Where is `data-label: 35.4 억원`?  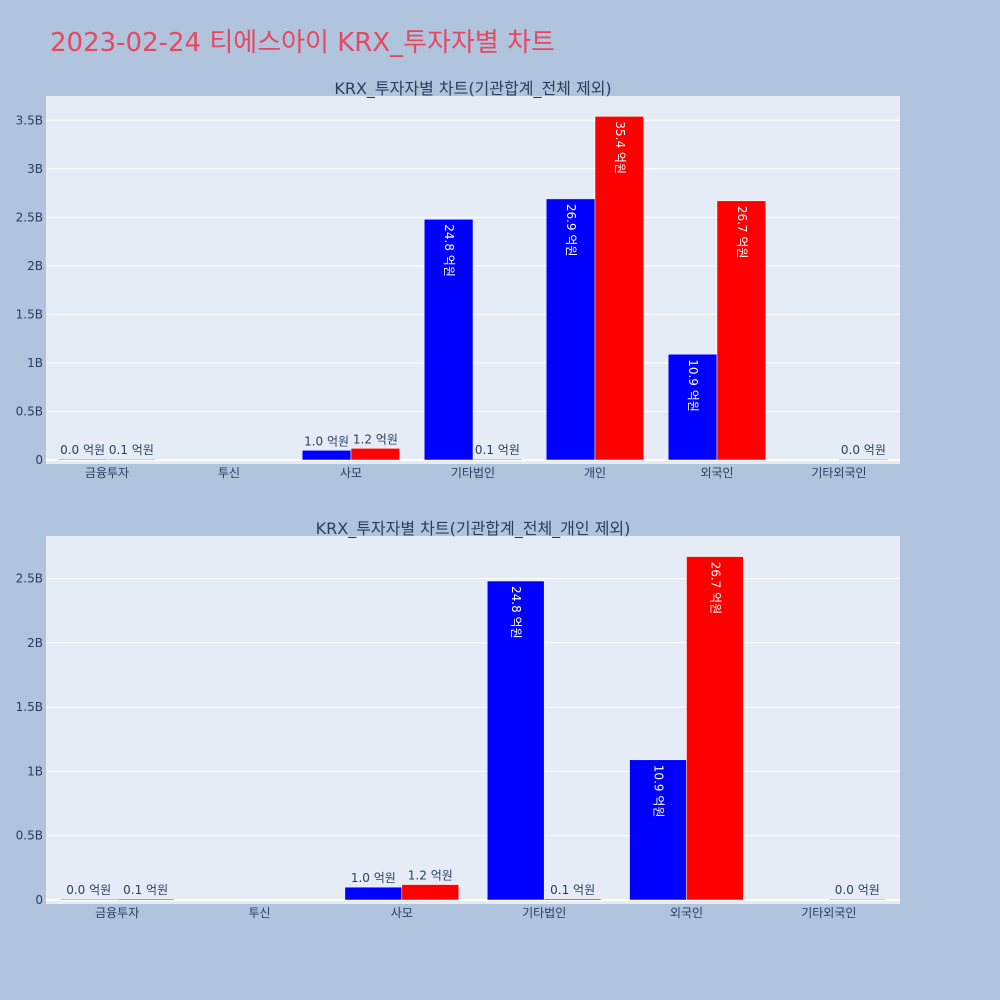
data-label: 35.4 억원 is located at coordinates (620, 147).